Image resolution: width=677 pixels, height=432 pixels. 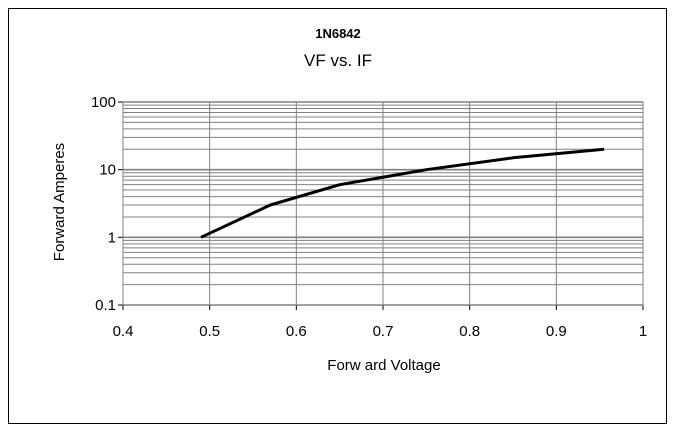 I want to click on x-tick-label: 0.7, so click(x=383, y=331).